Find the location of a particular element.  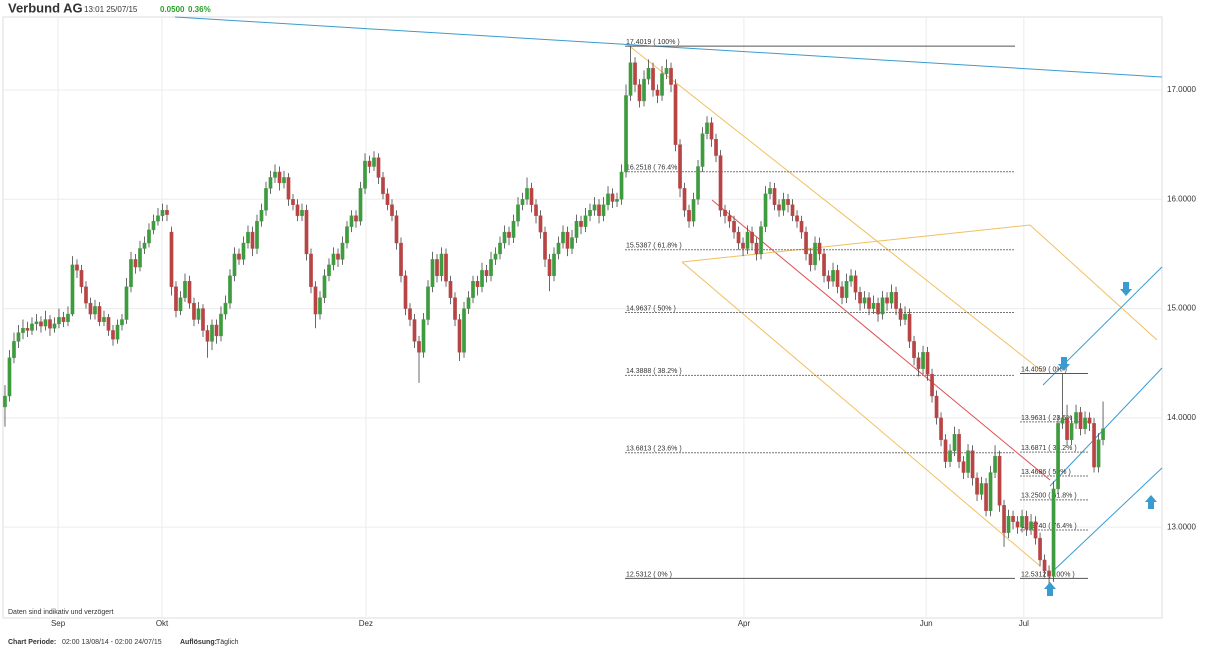

arrows is located at coordinates (1100, 439).